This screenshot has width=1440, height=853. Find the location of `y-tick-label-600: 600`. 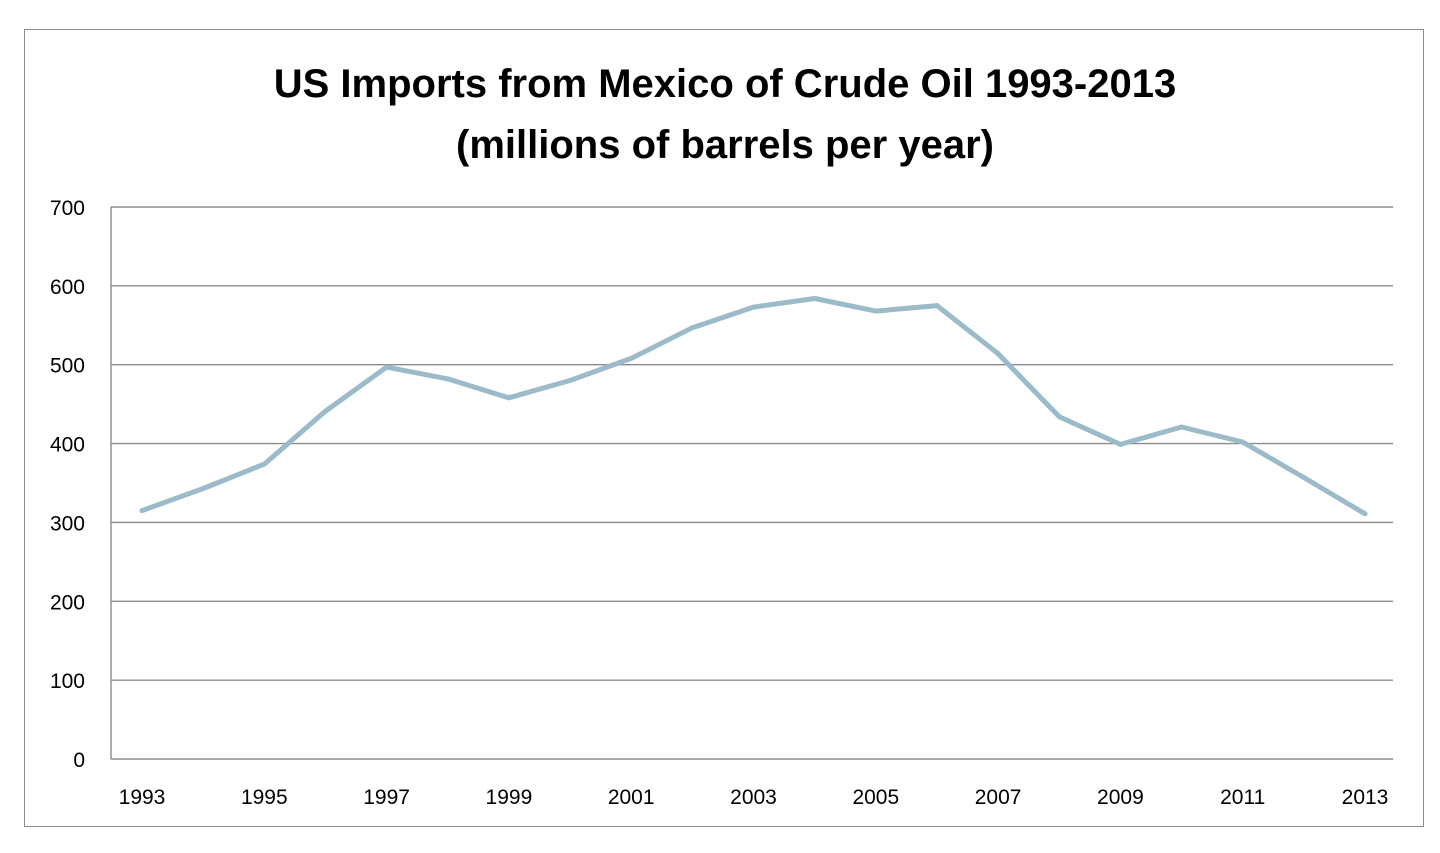

y-tick-label-600: 600 is located at coordinates (67, 287).